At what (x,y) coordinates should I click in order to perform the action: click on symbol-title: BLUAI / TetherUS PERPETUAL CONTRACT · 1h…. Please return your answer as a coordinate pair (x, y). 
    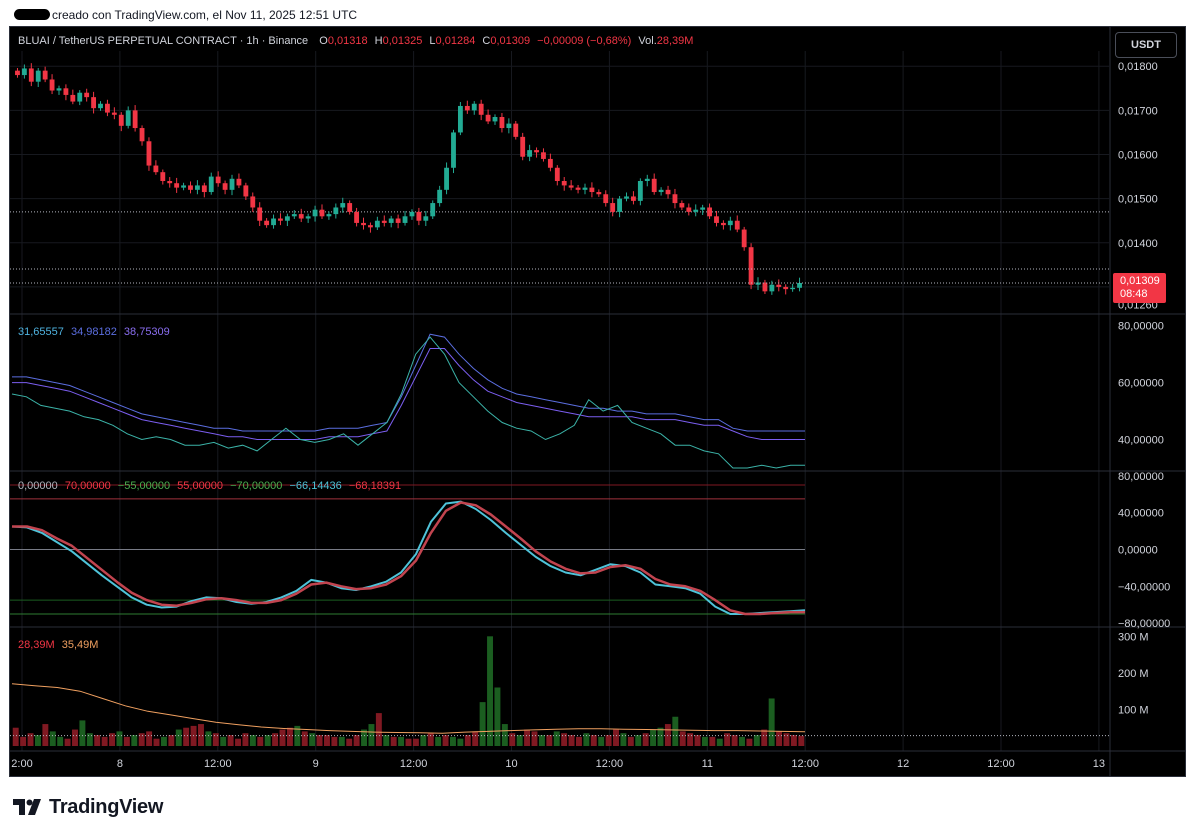
    Looking at the image, I should click on (163, 41).